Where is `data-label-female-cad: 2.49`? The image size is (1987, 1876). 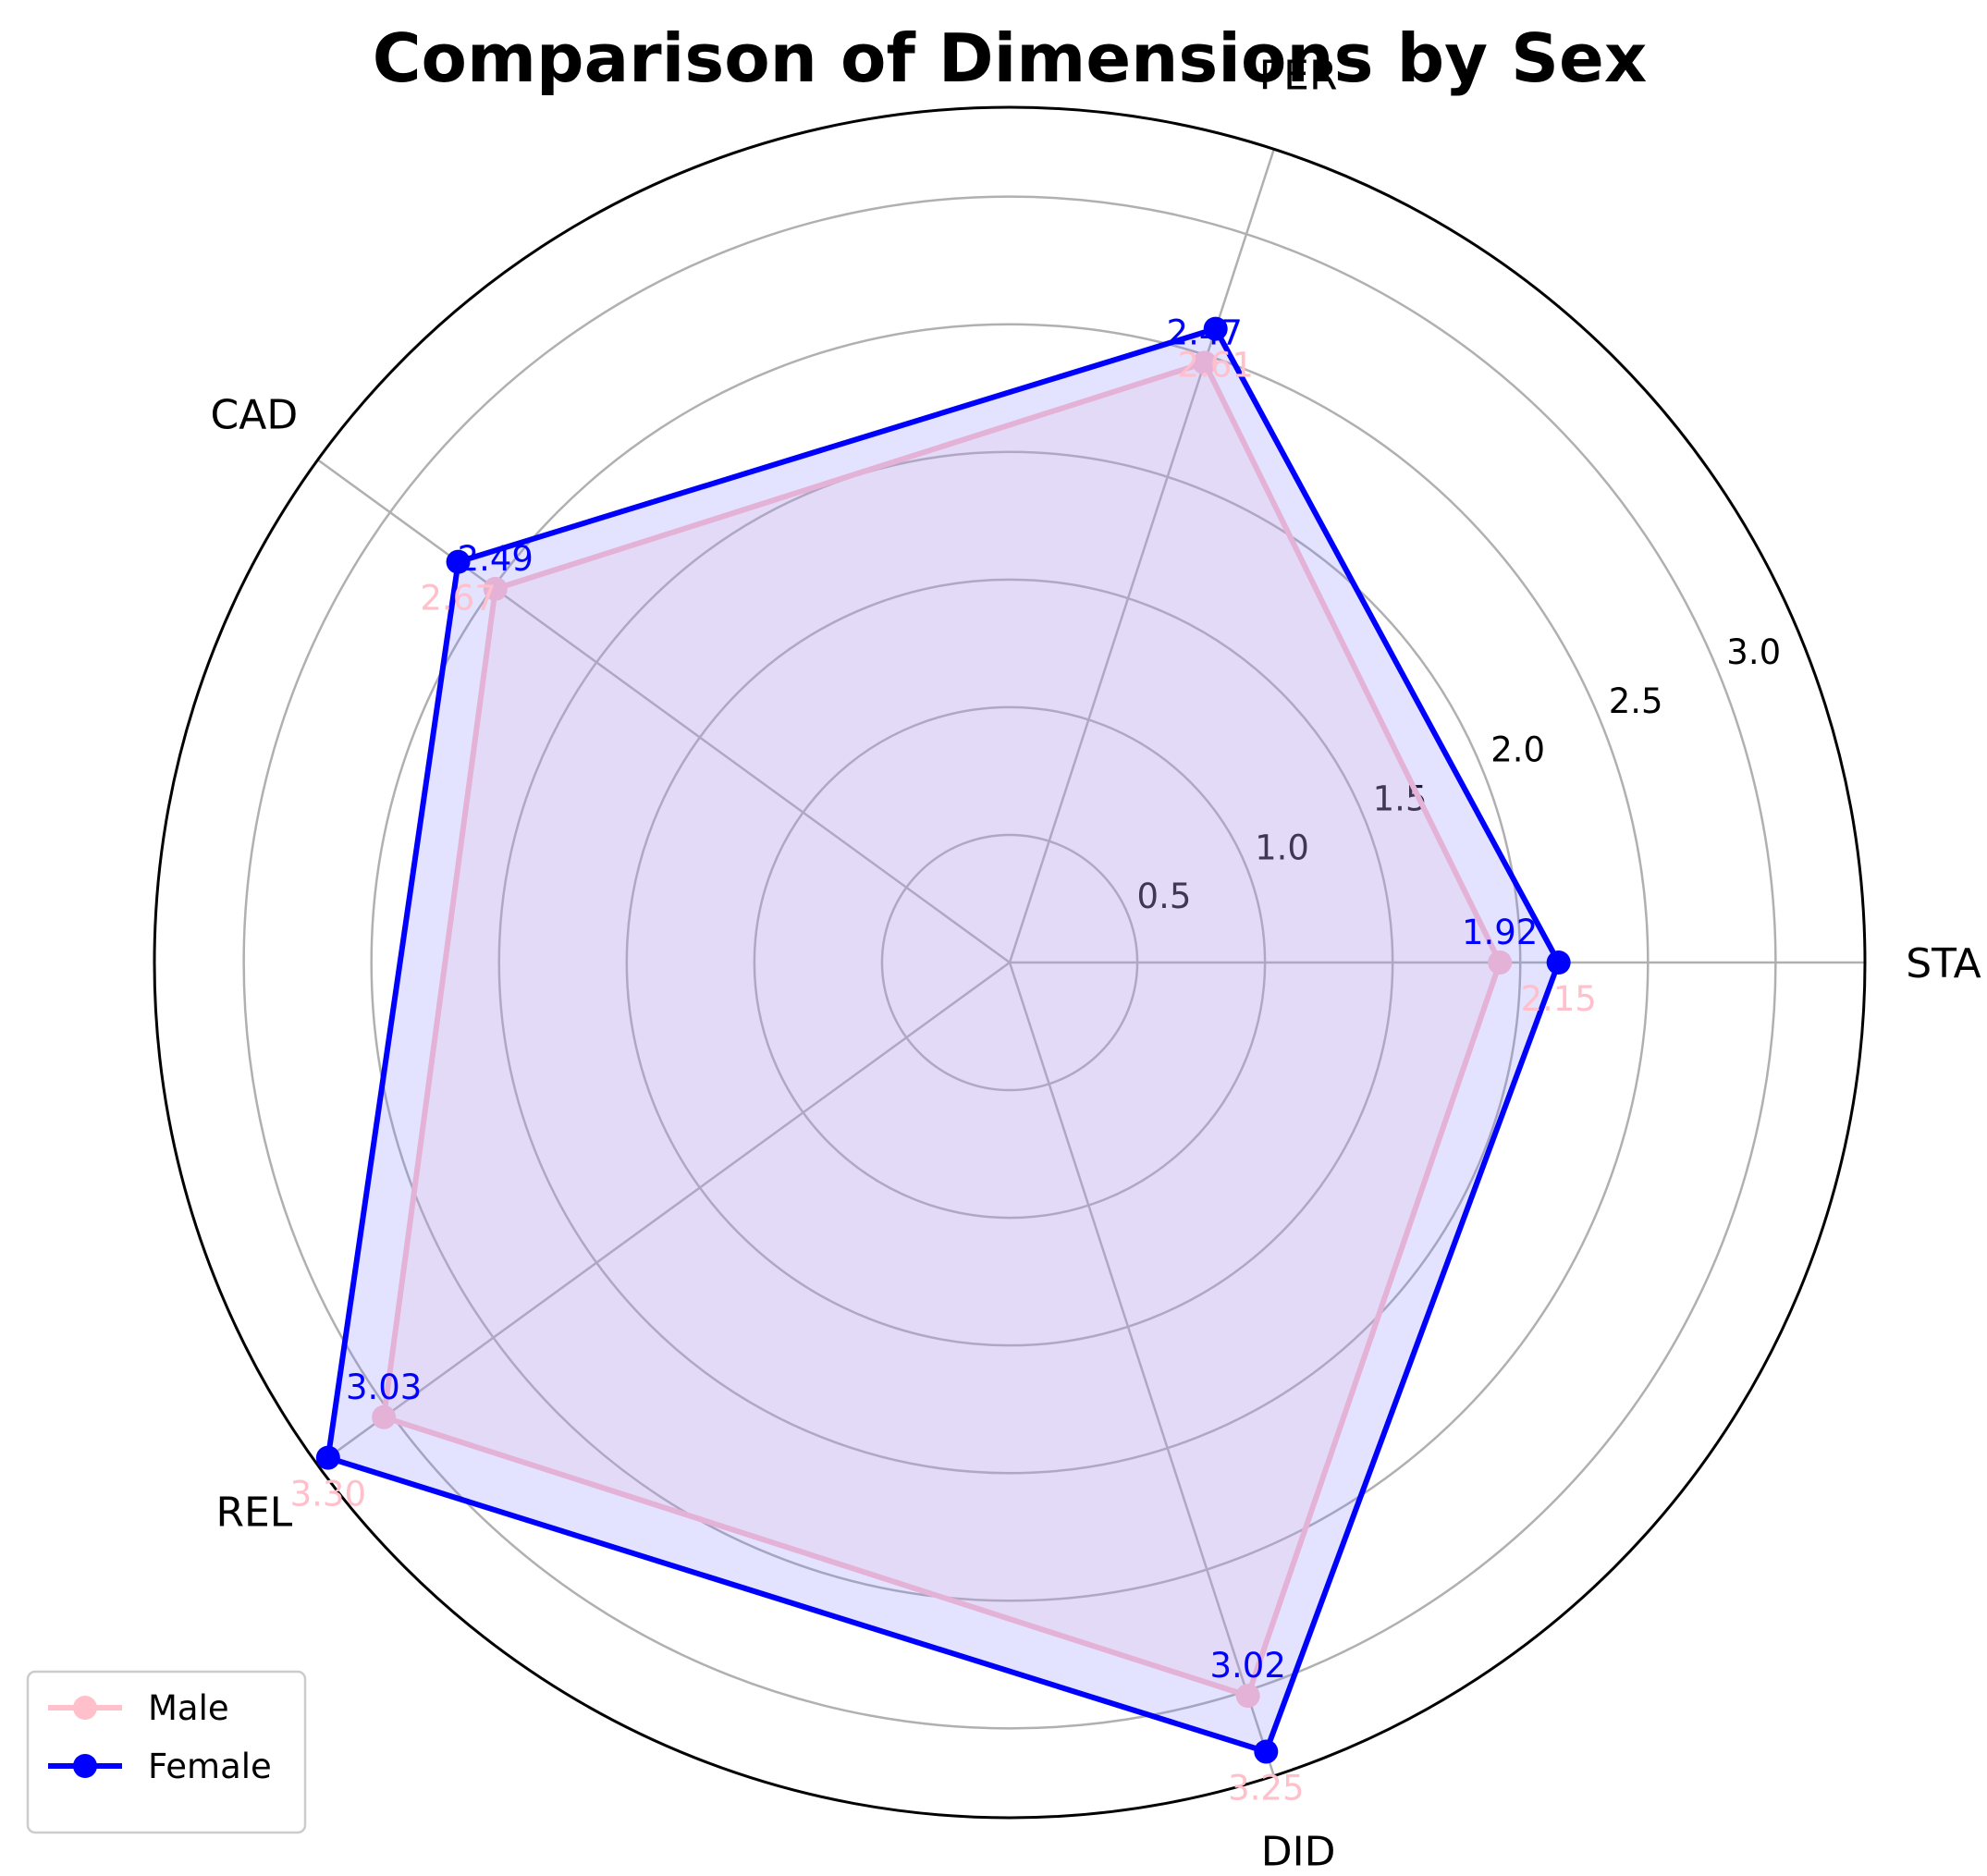
data-label-female-cad: 2.49 is located at coordinates (496, 559).